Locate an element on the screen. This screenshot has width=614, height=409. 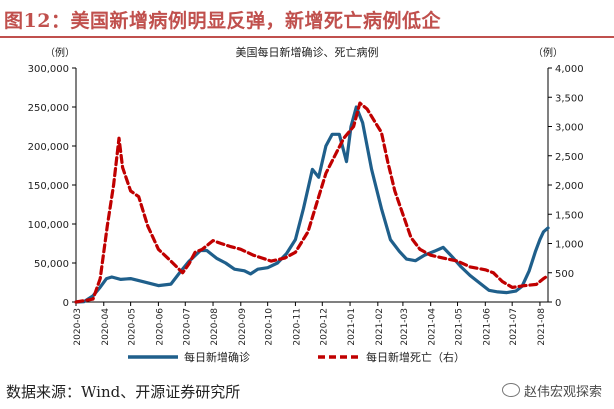
x-tick-label: 2021-08 is located at coordinates (542, 327).